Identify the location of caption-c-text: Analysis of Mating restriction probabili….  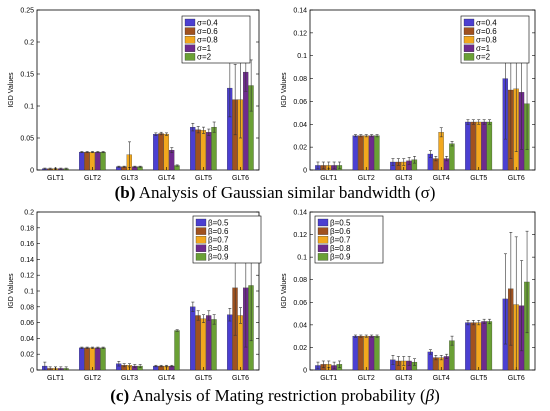
(279, 395).